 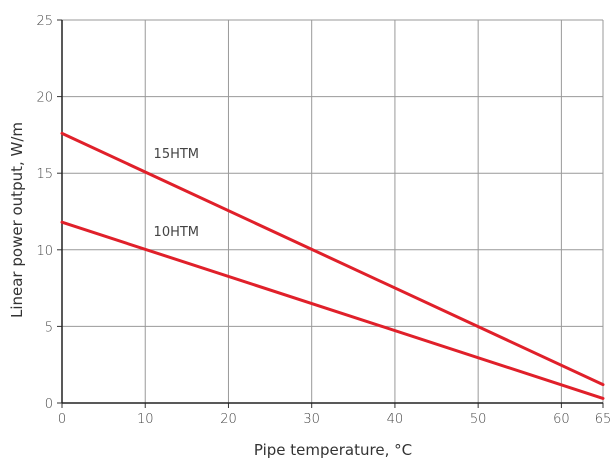 I want to click on y-tick-label: 20, so click(x=44, y=98).